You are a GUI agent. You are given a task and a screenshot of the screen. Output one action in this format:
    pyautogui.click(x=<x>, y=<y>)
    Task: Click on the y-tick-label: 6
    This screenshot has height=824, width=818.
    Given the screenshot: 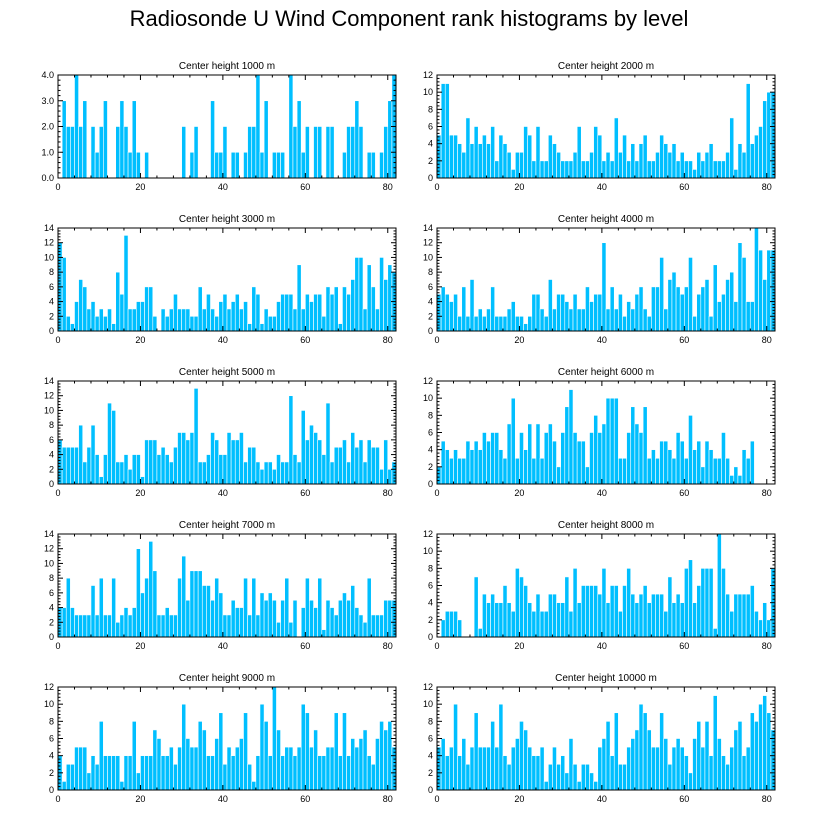 What is the action you would take?
    pyautogui.click(x=430, y=586)
    